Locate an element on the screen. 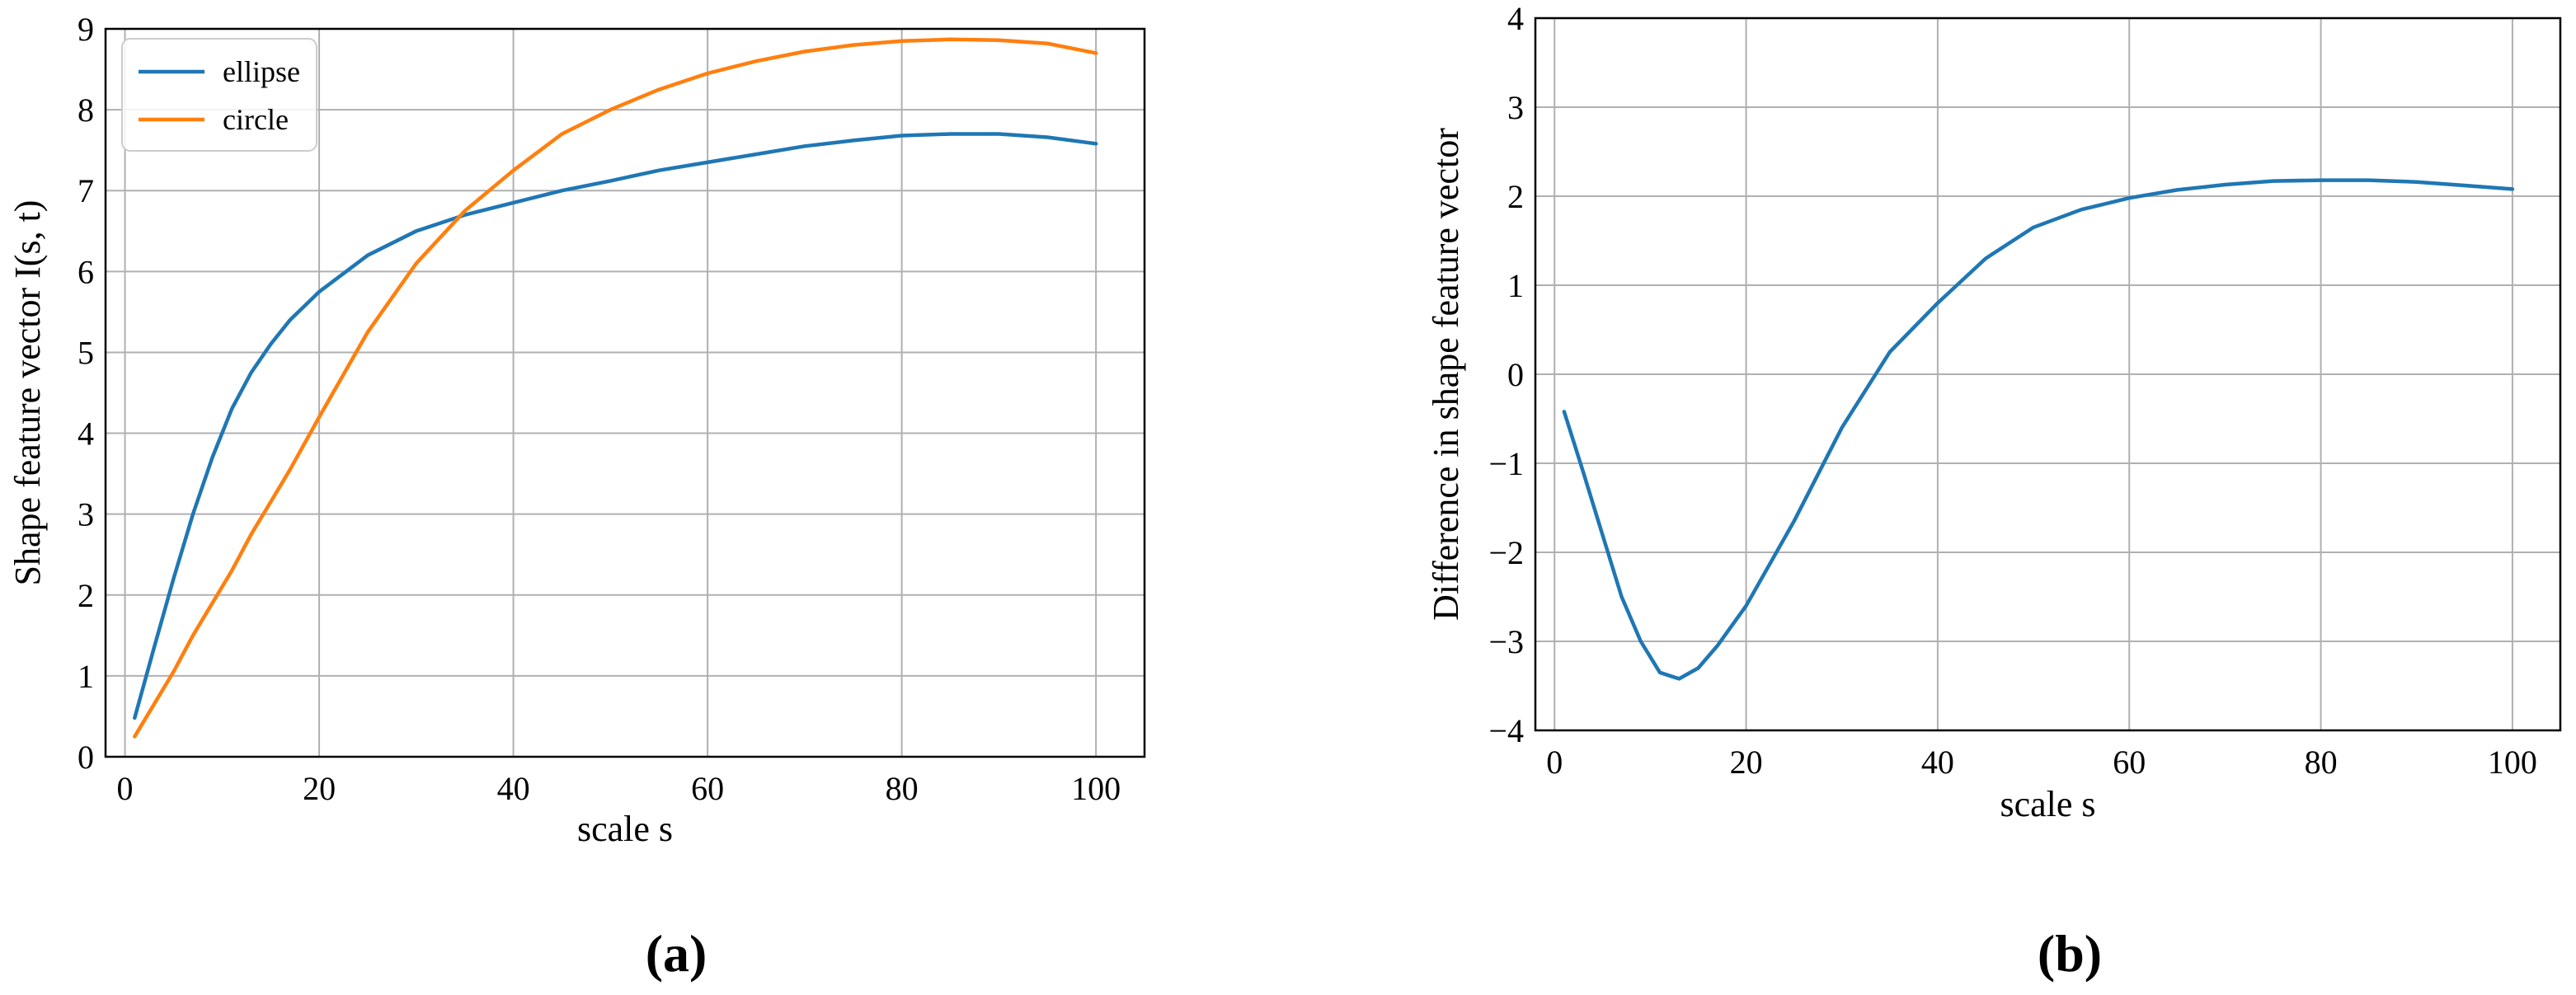 The image size is (2576, 995). legend-box is located at coordinates (219, 95).